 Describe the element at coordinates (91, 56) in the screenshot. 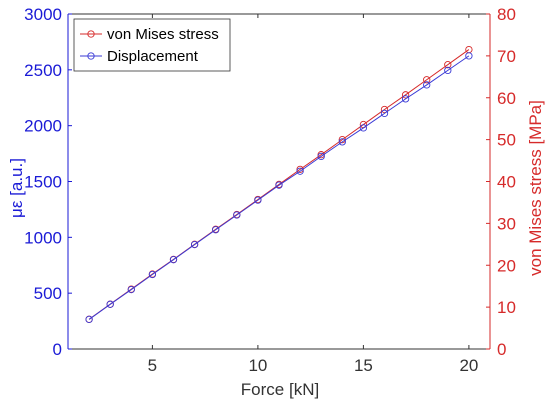

I see `legend-displacement-marker` at that location.